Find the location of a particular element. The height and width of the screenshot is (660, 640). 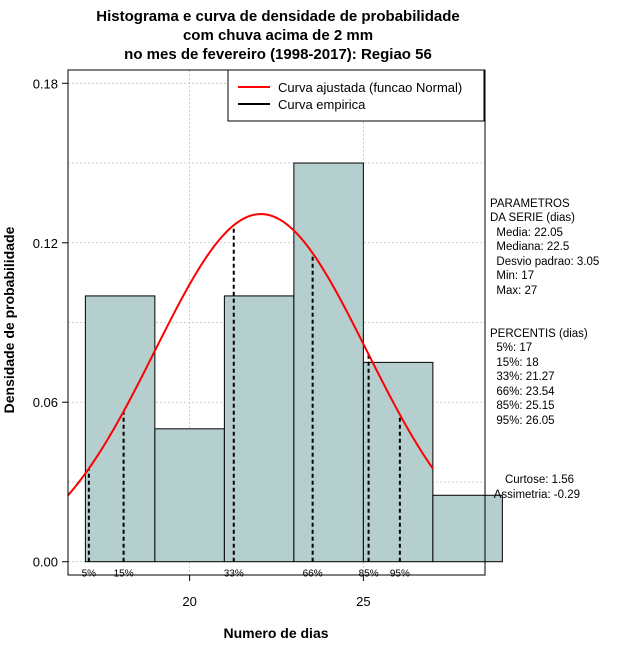

percentile-label: 15% is located at coordinates (124, 574).